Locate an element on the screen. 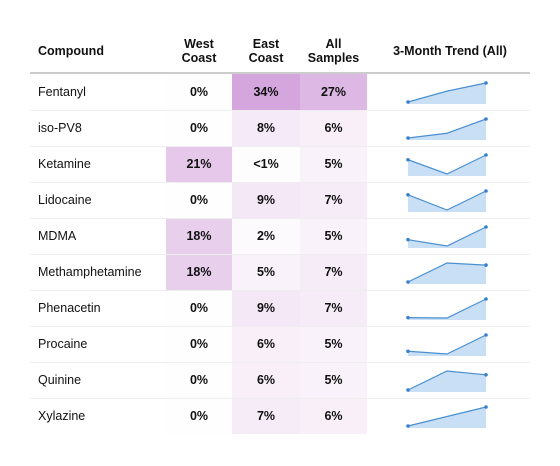 Image resolution: width=560 pixels, height=466 pixels. column-header: West Coast is located at coordinates (199, 51).